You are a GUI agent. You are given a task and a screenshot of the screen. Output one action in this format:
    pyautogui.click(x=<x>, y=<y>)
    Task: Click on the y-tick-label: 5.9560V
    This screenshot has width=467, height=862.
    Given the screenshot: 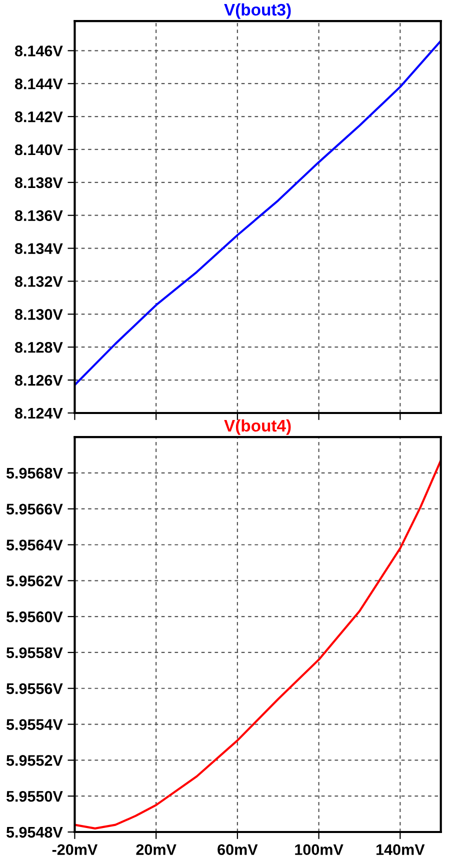 What is the action you would take?
    pyautogui.click(x=34, y=616)
    